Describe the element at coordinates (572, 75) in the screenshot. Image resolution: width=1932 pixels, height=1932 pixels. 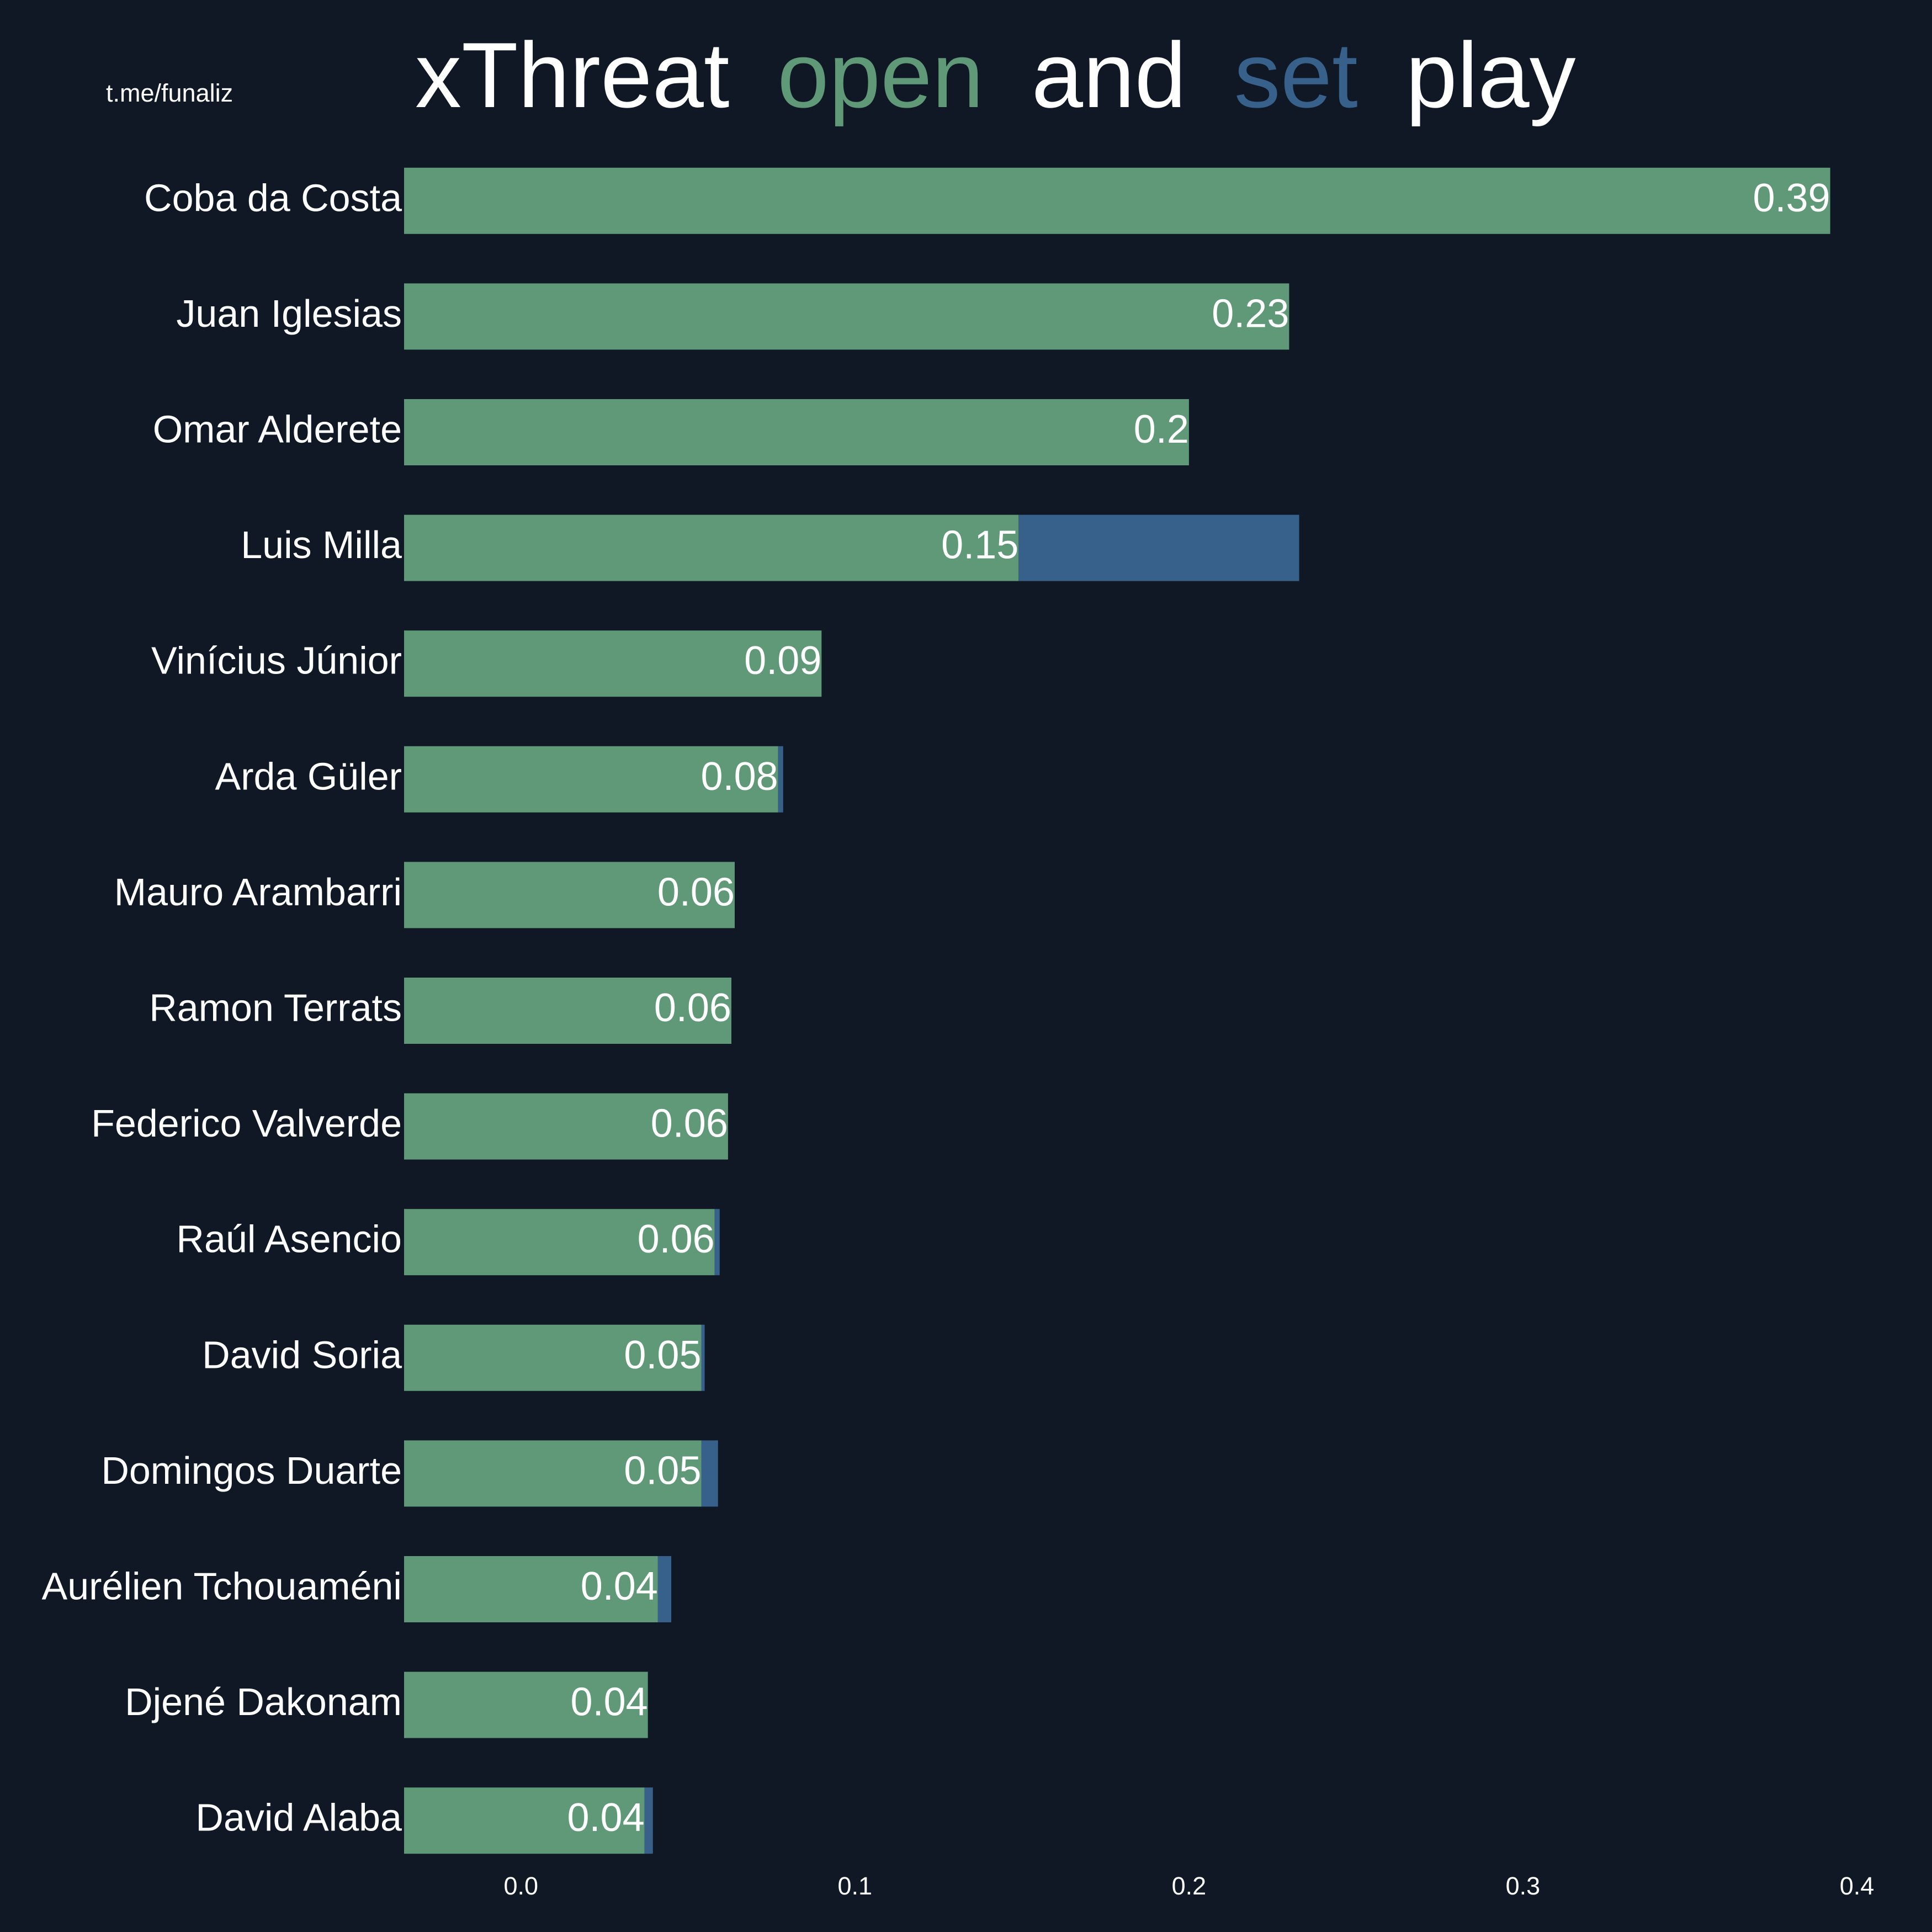
I see `title-part: xThreat` at that location.